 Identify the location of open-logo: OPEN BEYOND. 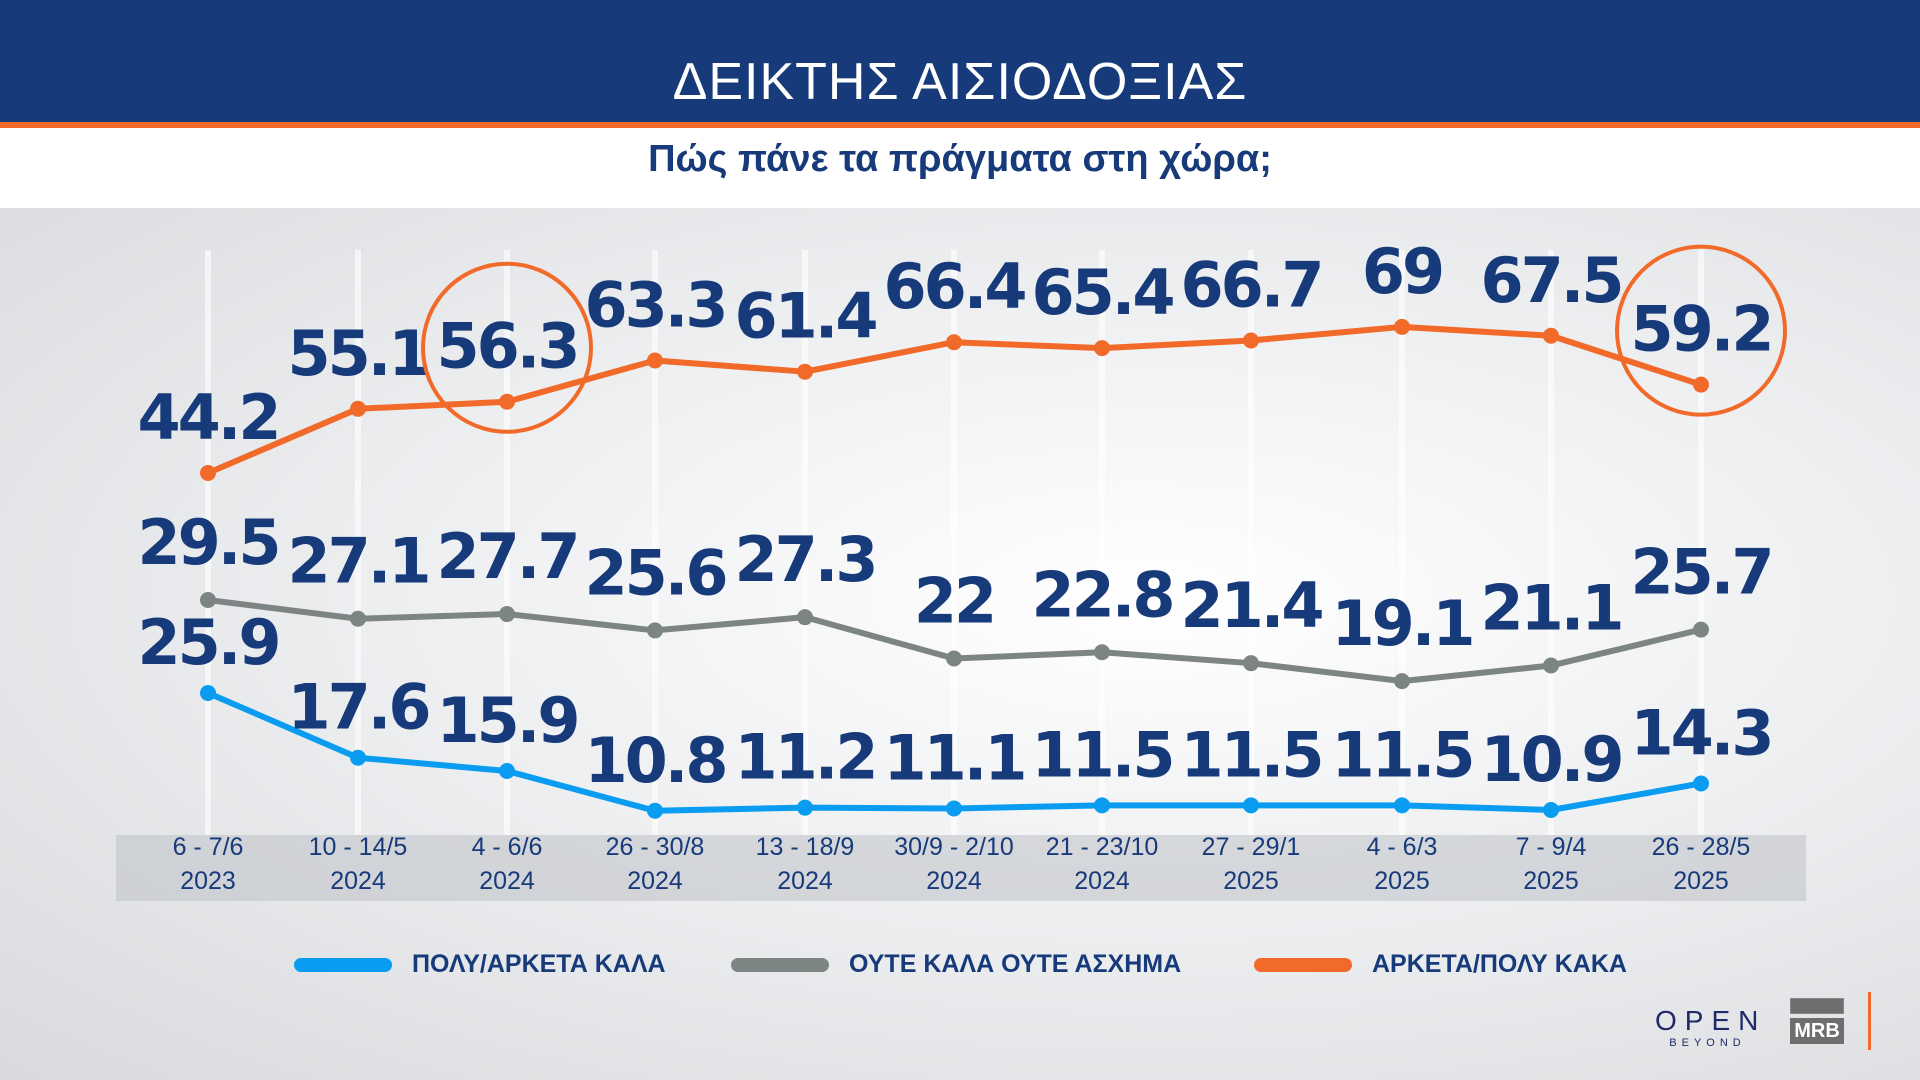
(1707, 1027).